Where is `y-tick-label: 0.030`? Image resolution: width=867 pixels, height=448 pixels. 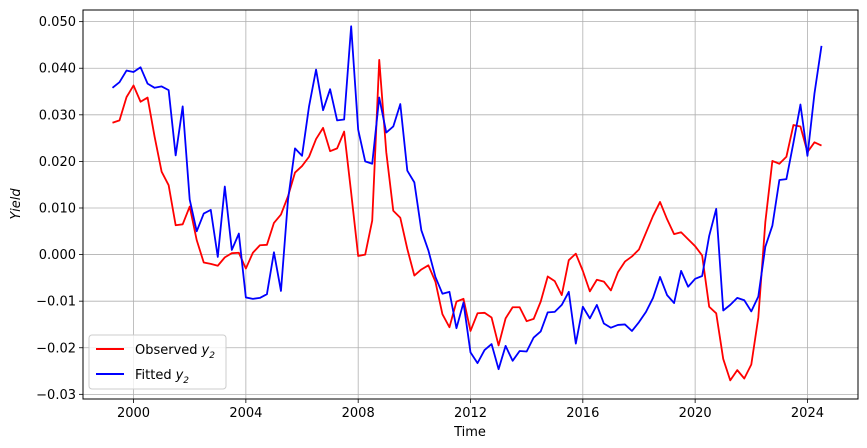 y-tick-label: 0.030 is located at coordinates (57, 115).